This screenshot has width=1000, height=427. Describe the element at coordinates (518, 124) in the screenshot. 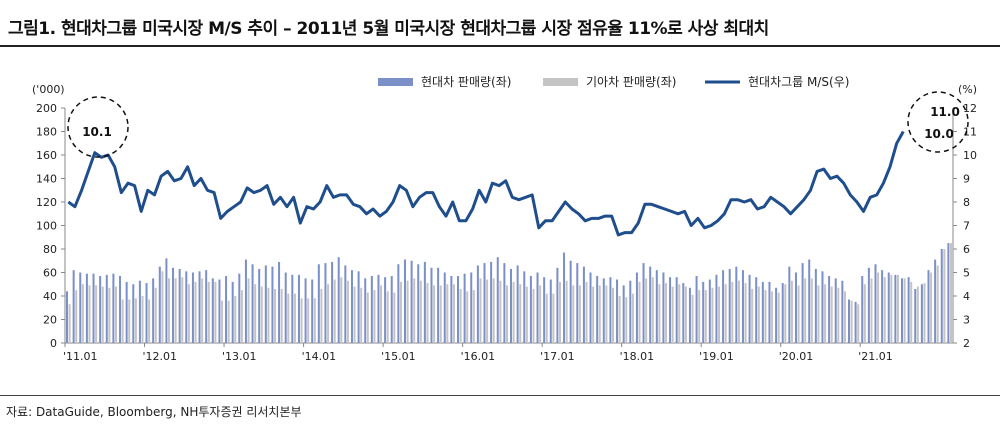

I see `annotations: 10.1 11.0 10.0` at that location.